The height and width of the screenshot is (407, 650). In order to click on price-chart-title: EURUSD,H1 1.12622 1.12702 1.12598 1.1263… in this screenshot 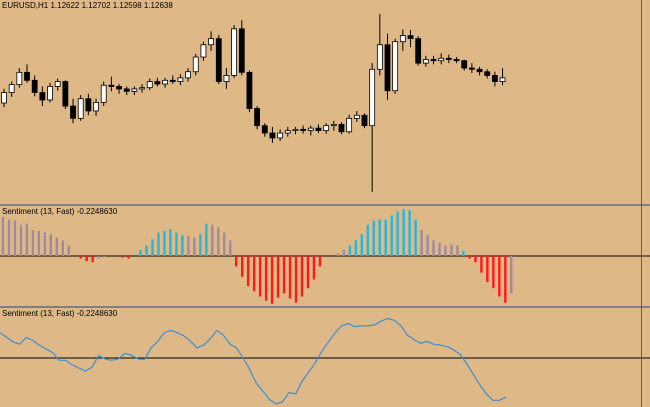, I will do `click(87, 5)`.